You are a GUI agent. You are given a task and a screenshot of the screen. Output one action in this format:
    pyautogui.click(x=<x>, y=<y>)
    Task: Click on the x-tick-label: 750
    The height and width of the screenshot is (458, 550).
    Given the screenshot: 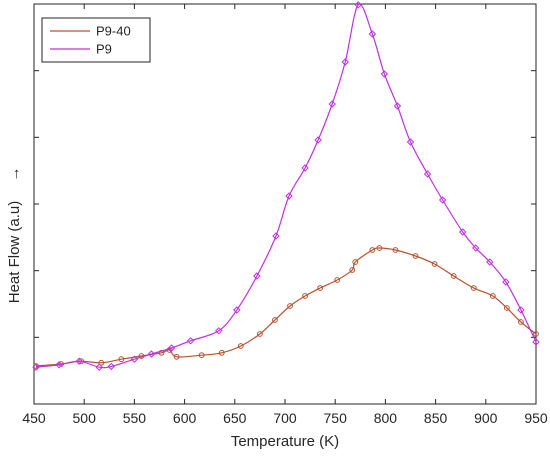 What is the action you would take?
    pyautogui.click(x=336, y=418)
    